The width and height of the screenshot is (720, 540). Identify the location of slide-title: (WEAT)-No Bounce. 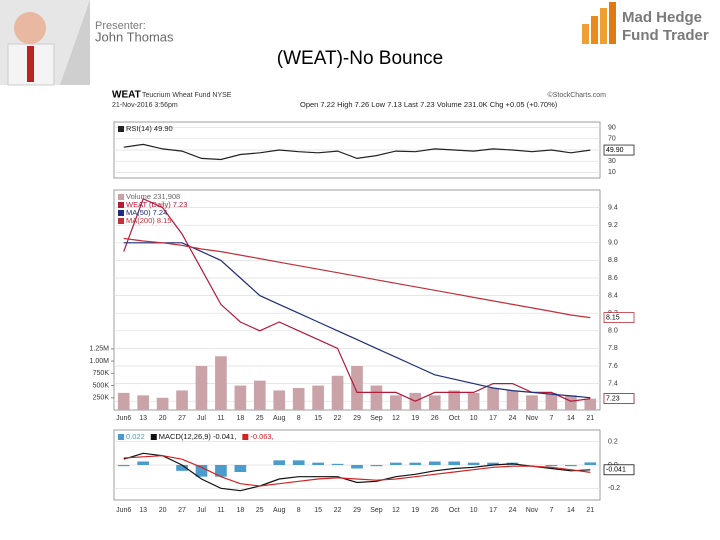
(360, 58).